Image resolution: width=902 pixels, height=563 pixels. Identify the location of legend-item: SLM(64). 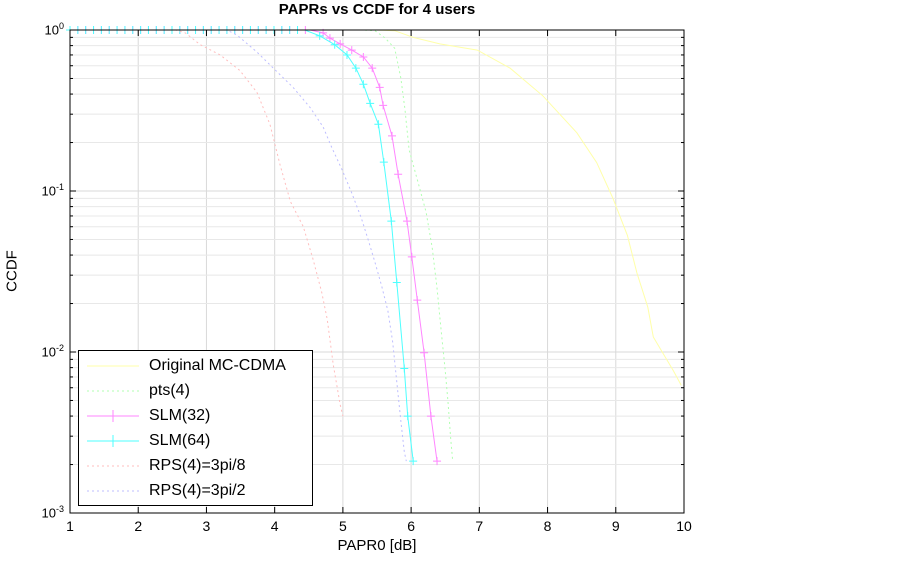
(195, 440).